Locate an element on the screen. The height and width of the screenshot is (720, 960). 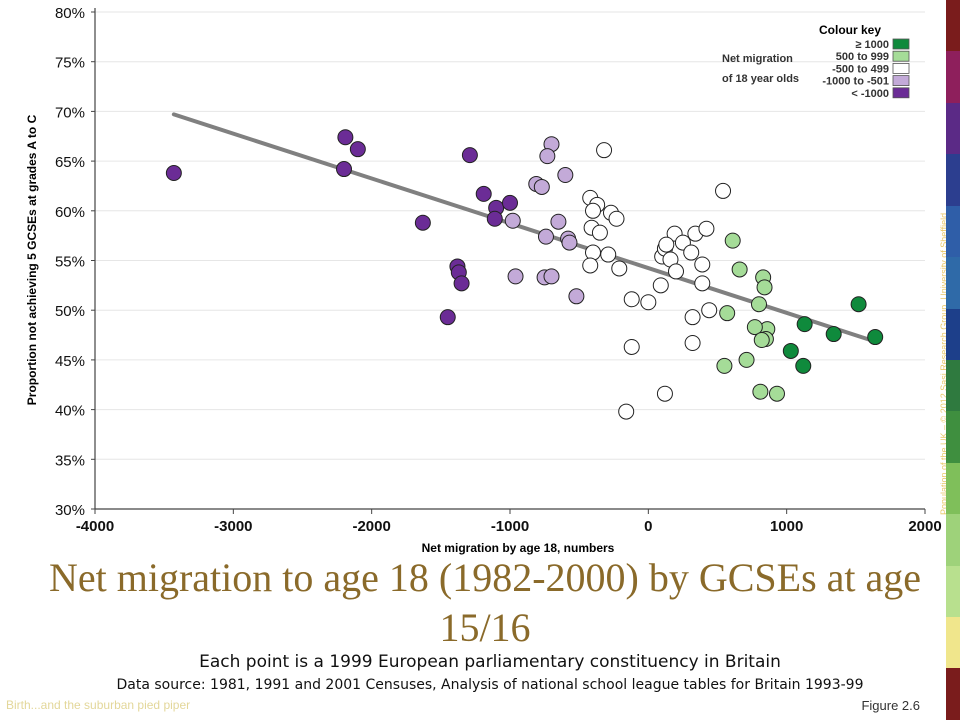
y-tick-labels: 30% 35% 40% 45% 50% 55% 60% 65% 70% 75% 80% is located at coordinates (70, 262).